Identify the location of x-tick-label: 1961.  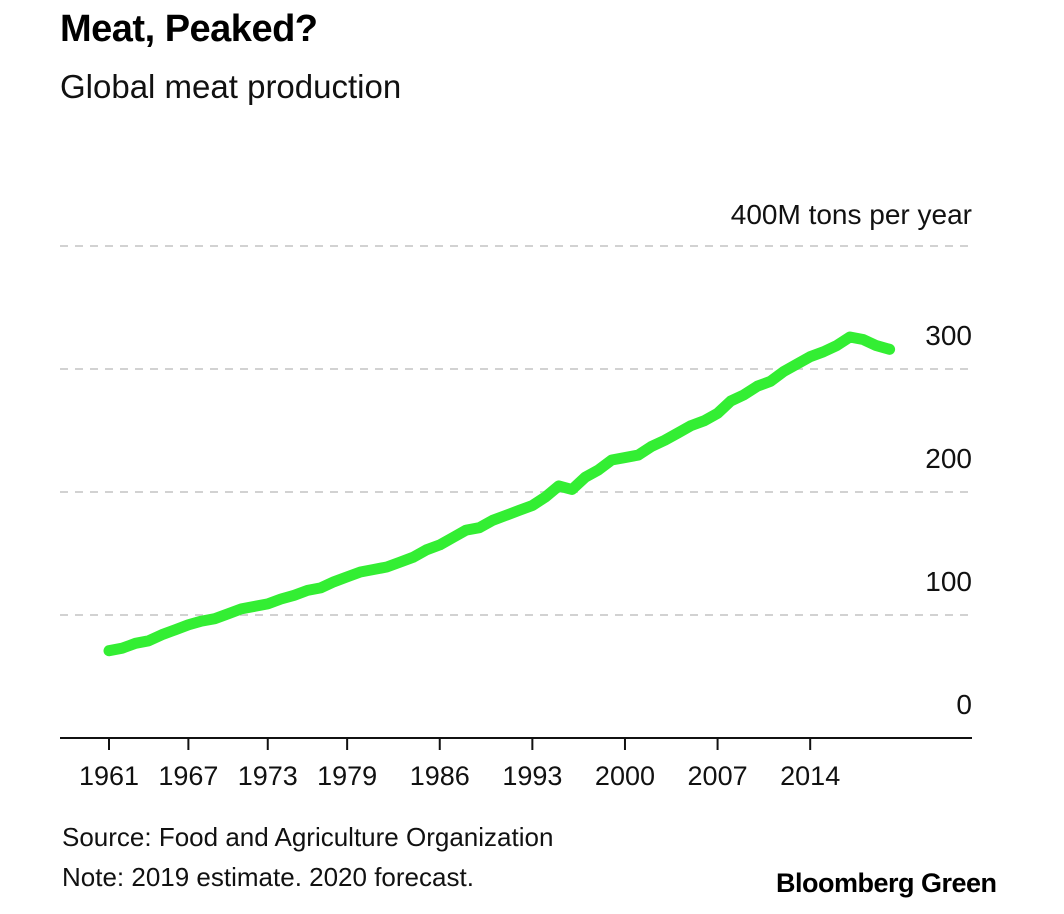
(109, 776).